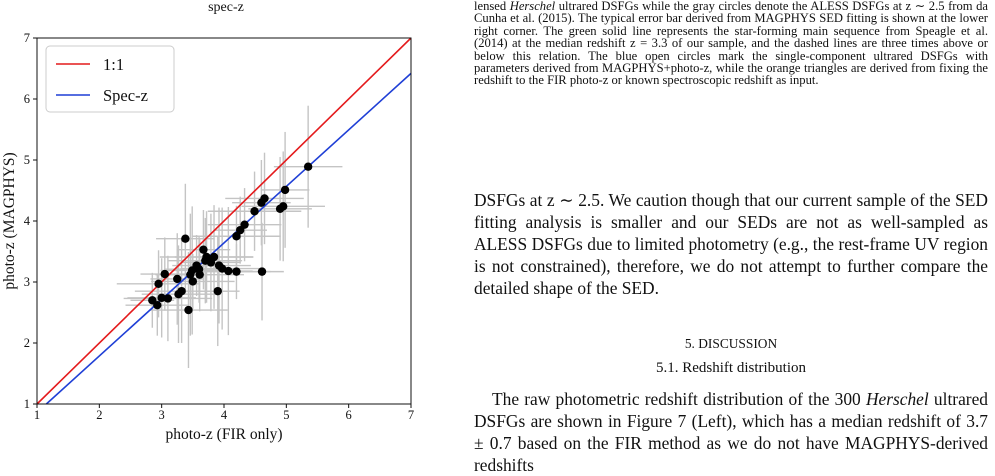 Image resolution: width=995 pixels, height=476 pixels. I want to click on y-ticks: 1 2 3 4 5 6 7, so click(30, 221).